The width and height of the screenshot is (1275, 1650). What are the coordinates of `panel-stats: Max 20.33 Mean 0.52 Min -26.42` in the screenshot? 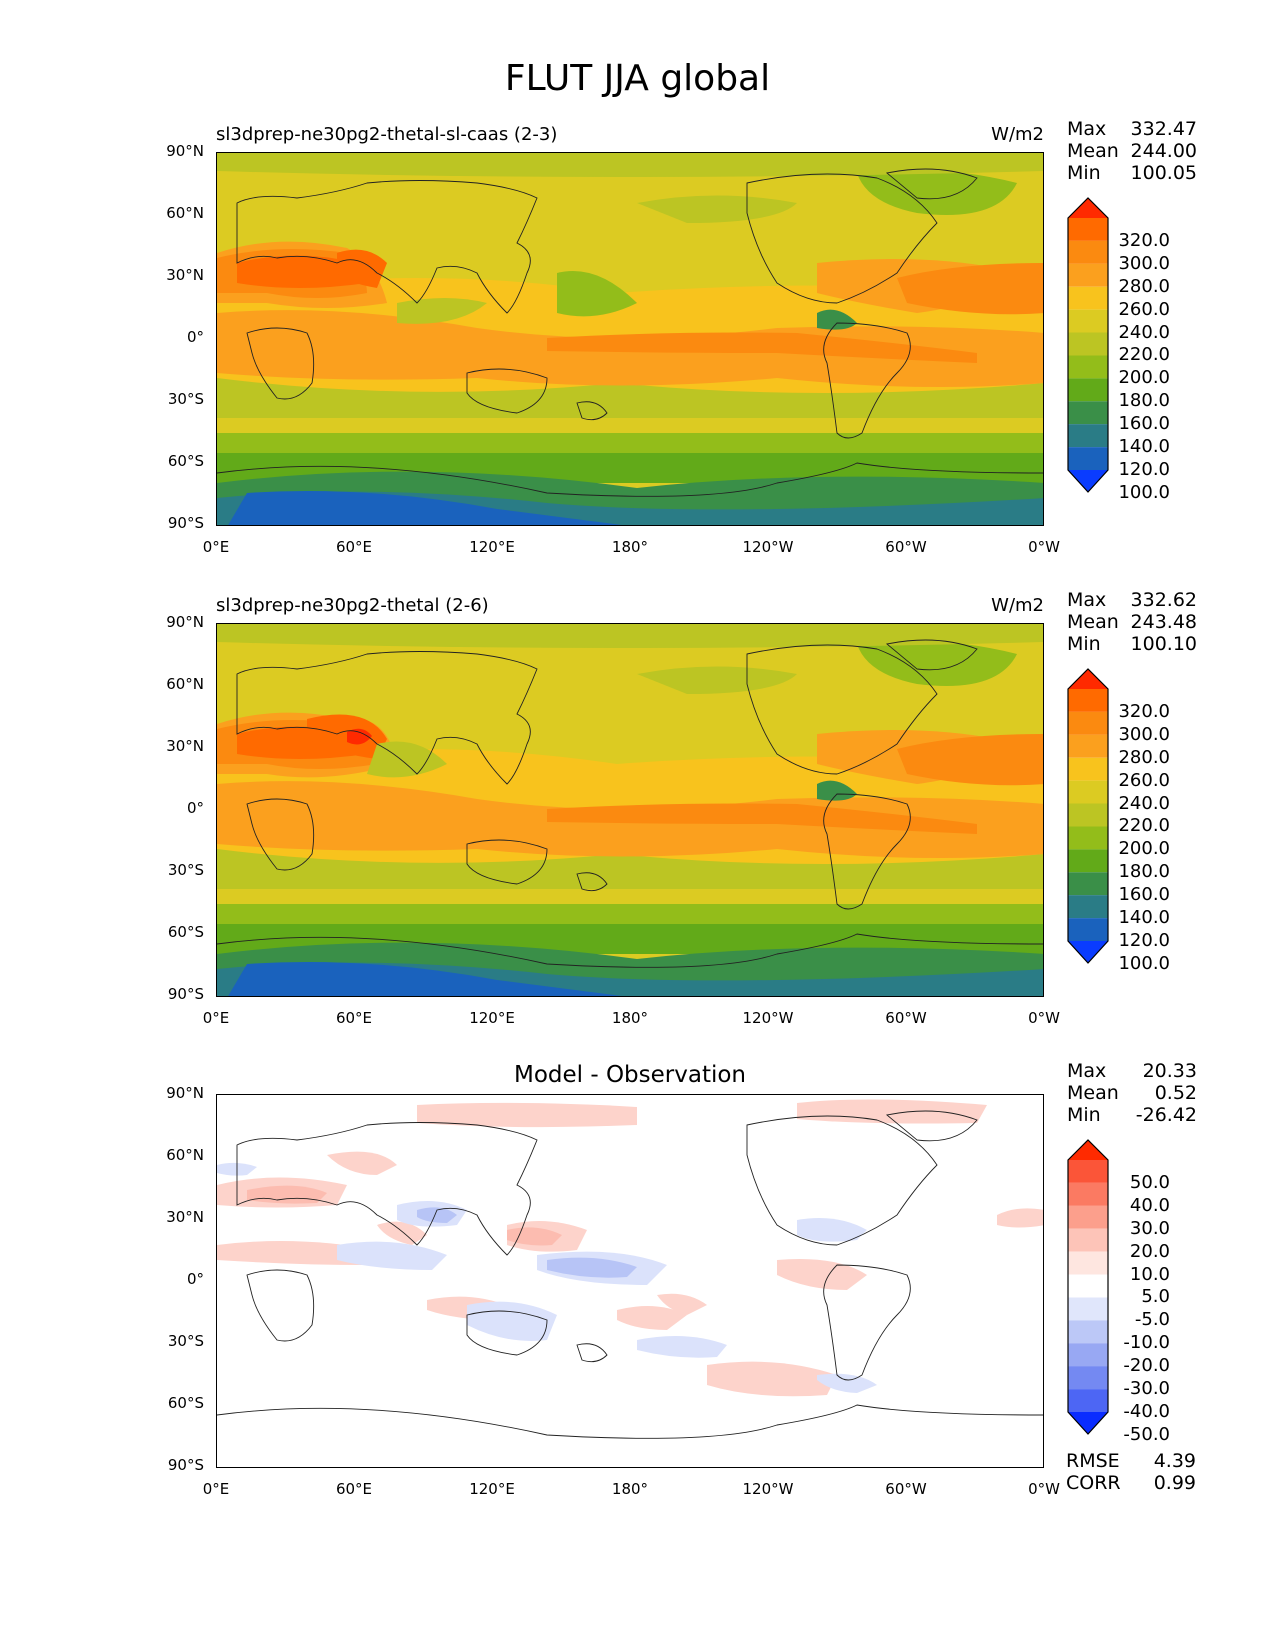 It's located at (1132, 1093).